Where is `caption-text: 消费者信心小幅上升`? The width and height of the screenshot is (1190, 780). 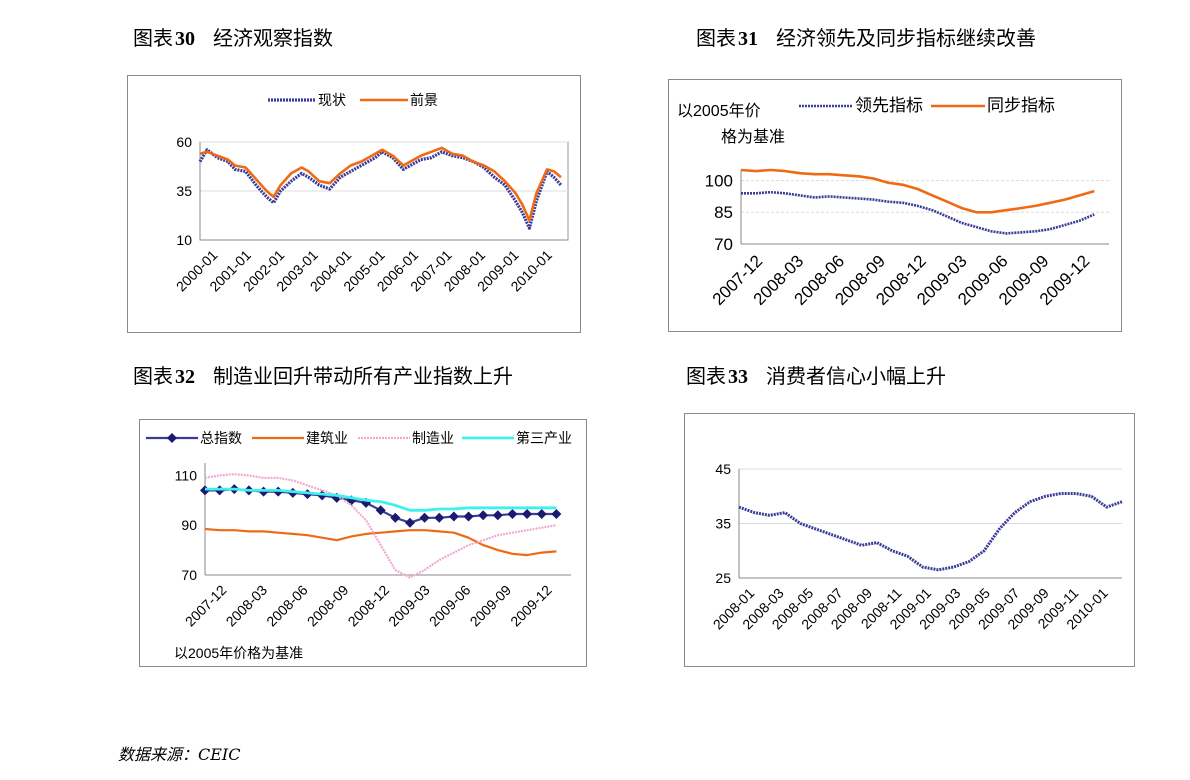
caption-text: 消费者信心小幅上升 is located at coordinates (856, 376).